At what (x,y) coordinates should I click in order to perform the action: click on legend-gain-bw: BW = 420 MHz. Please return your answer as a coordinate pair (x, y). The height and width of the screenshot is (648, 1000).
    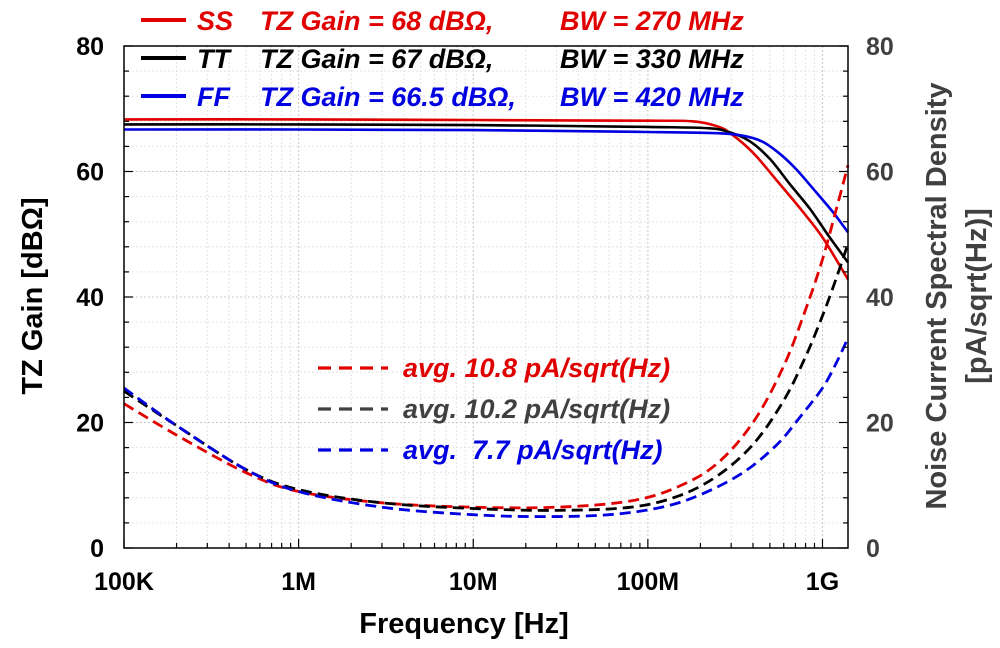
    Looking at the image, I should click on (652, 97).